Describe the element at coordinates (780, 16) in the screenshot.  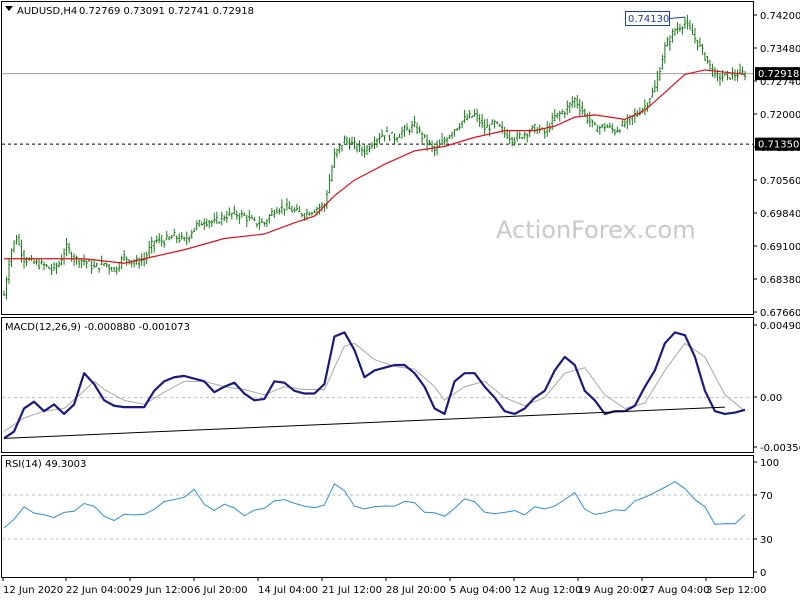
I see `price-tick-label: 0.74200` at that location.